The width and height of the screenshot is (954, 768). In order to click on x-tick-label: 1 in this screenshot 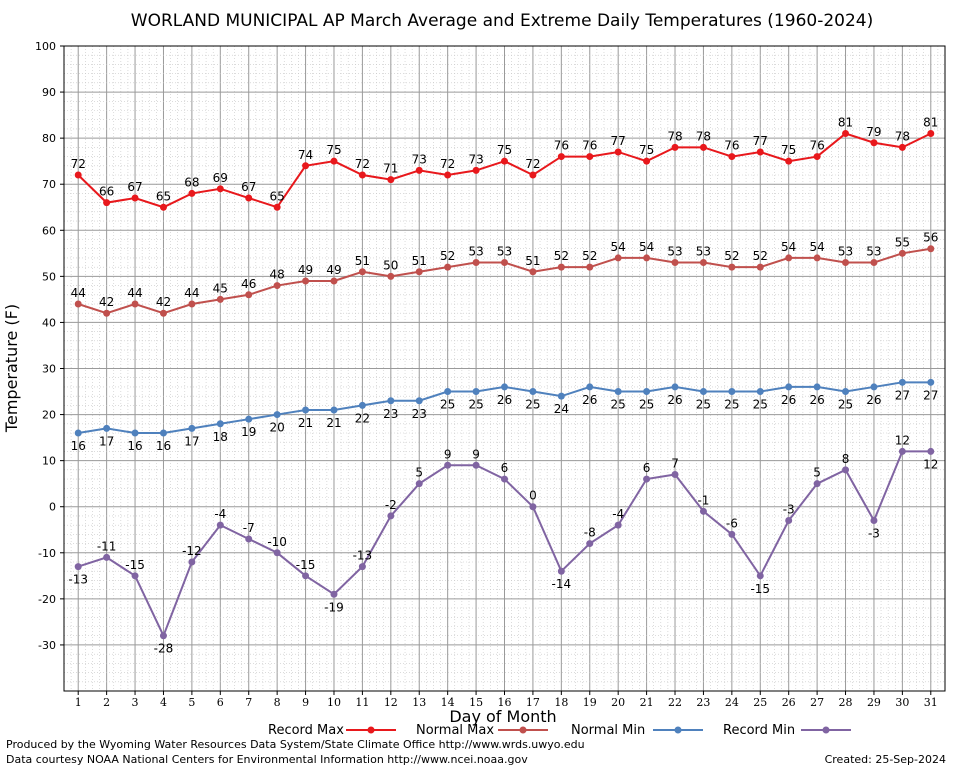, I will do `click(78, 702)`.